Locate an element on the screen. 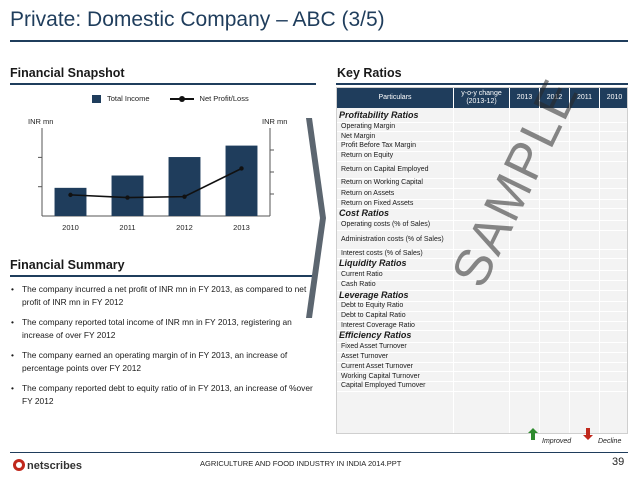  ratio-row-label: Current Asset Turnover is located at coordinates (377, 366).